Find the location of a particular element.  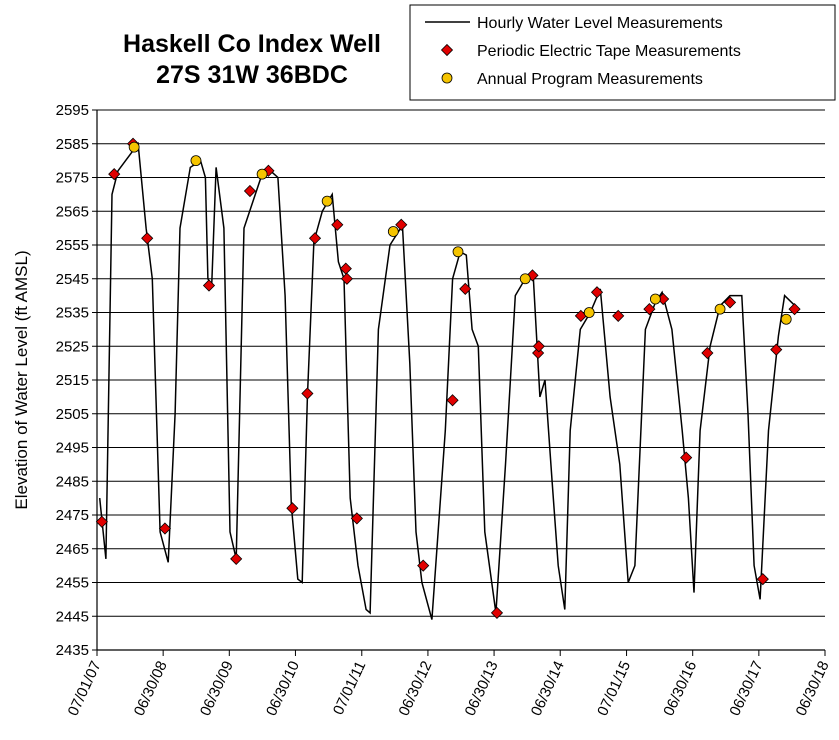

x-tick-label: 06/30/10 is located at coordinates (283, 689).